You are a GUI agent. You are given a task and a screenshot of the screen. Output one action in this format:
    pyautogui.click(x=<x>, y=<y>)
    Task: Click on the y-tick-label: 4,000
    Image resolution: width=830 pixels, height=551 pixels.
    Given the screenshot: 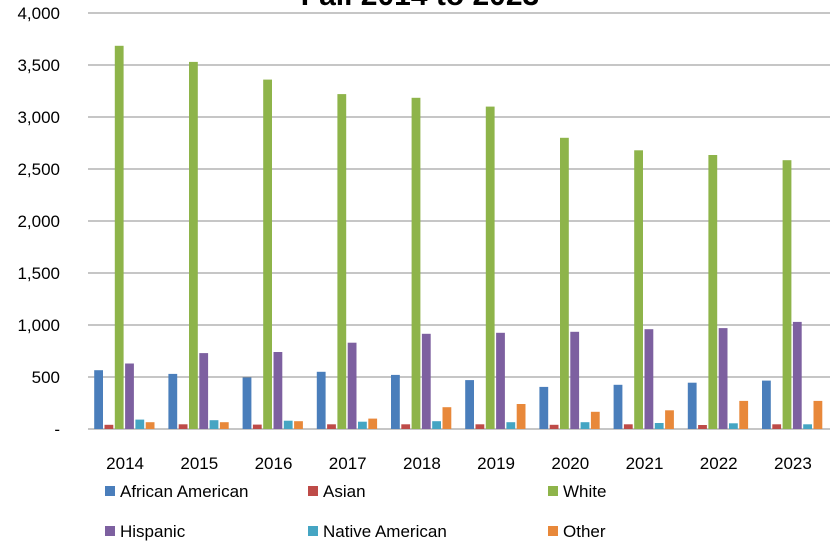 What is the action you would take?
    pyautogui.click(x=38, y=13)
    